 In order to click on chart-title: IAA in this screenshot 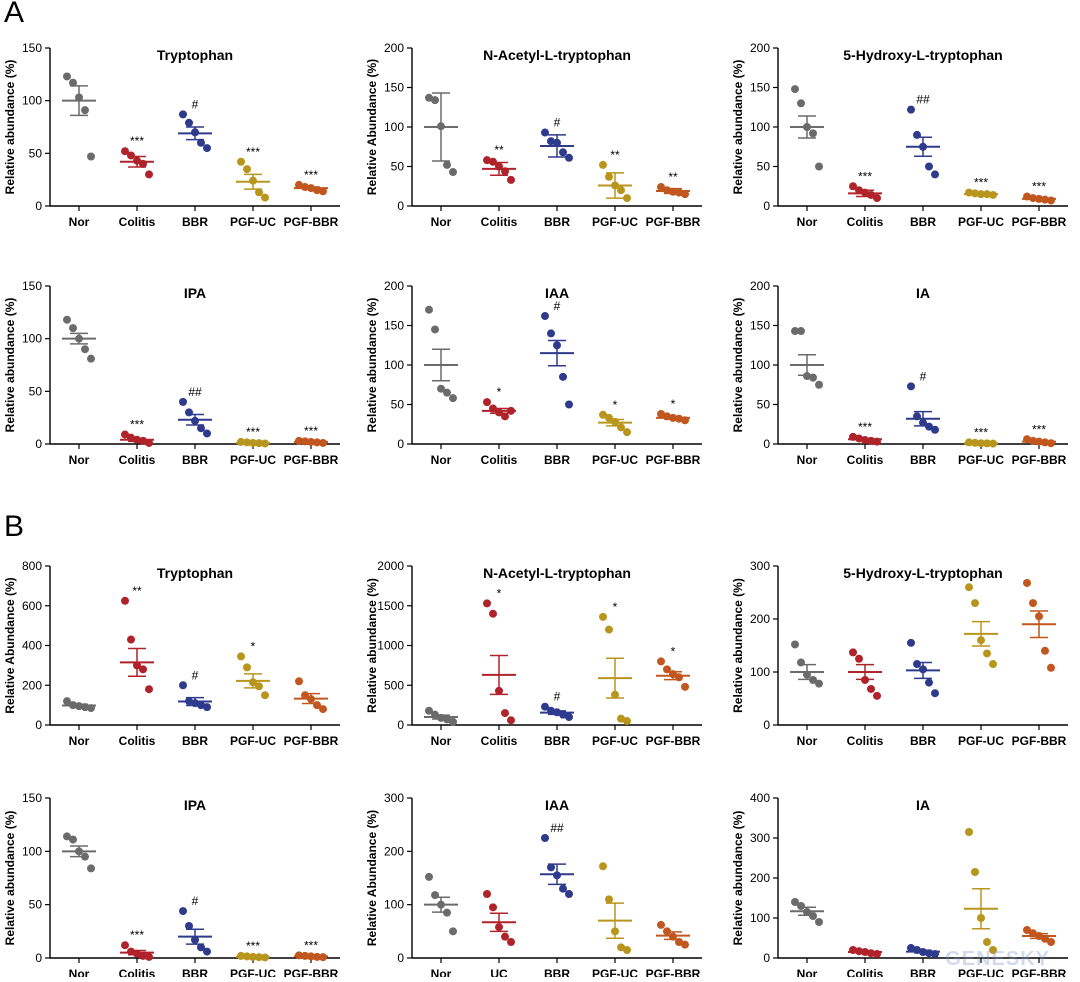, I will do `click(557, 293)`.